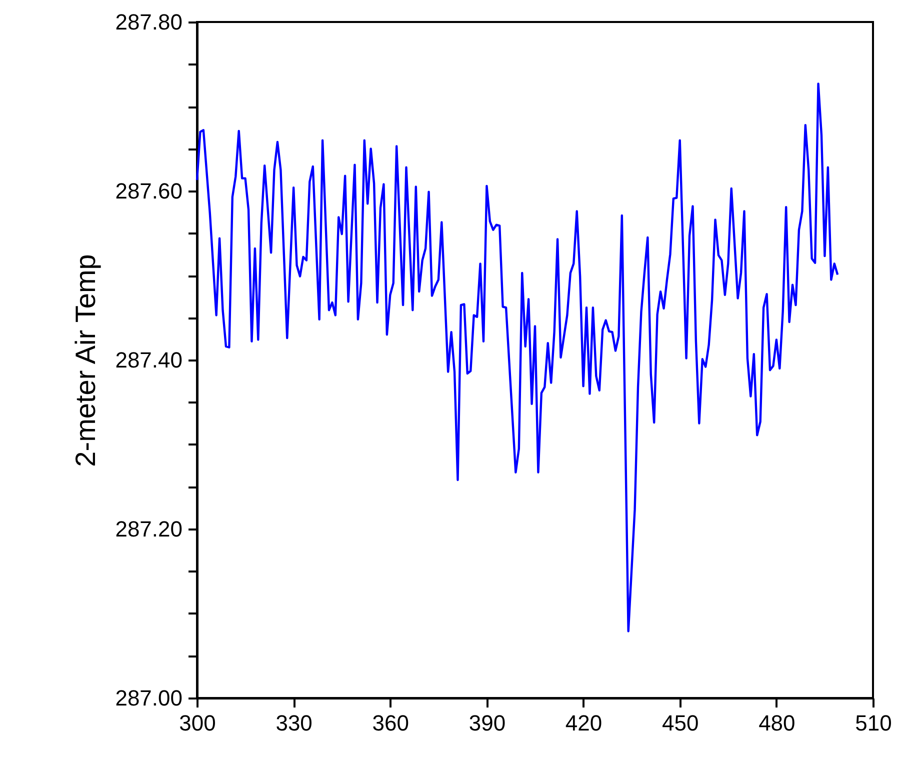 This screenshot has height=766, width=902. What do you see at coordinates (873, 723) in the screenshot?
I see `x-tick-label: 510` at bounding box center [873, 723].